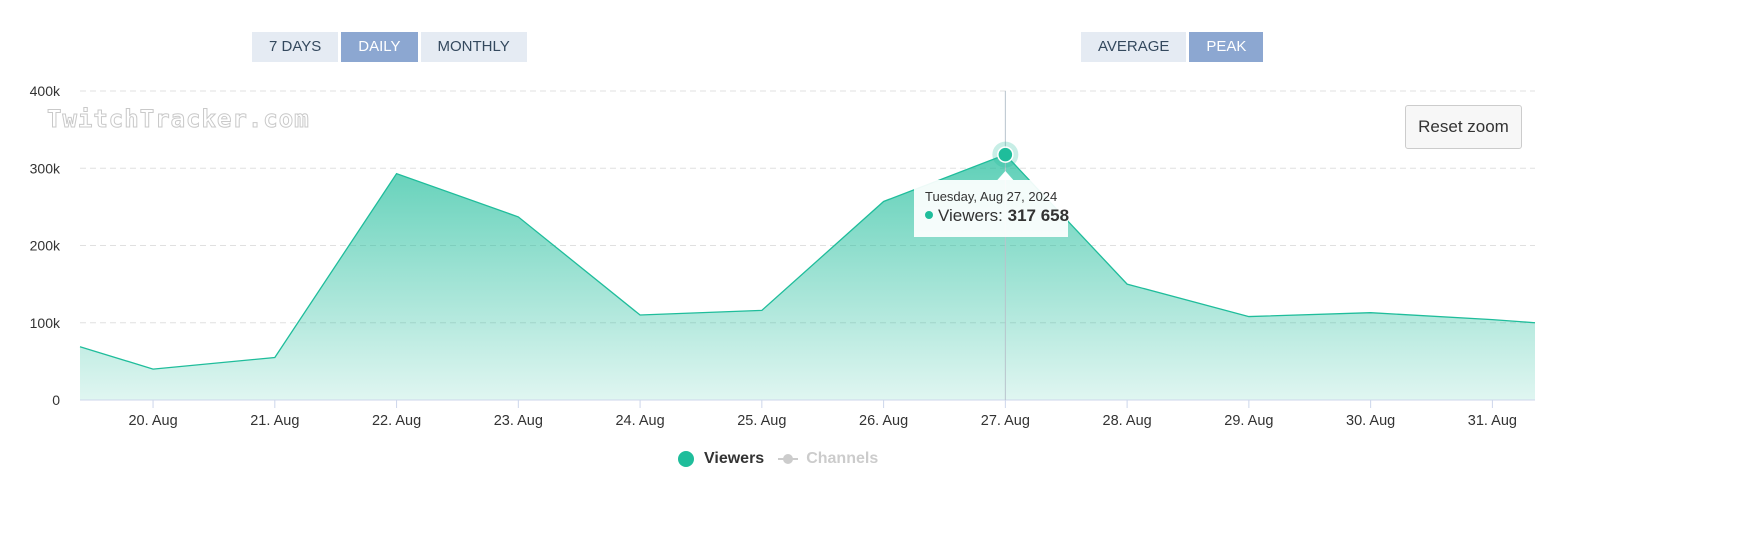 The width and height of the screenshot is (1762, 560). What do you see at coordinates (1005, 154) in the screenshot?
I see `hover-point` at bounding box center [1005, 154].